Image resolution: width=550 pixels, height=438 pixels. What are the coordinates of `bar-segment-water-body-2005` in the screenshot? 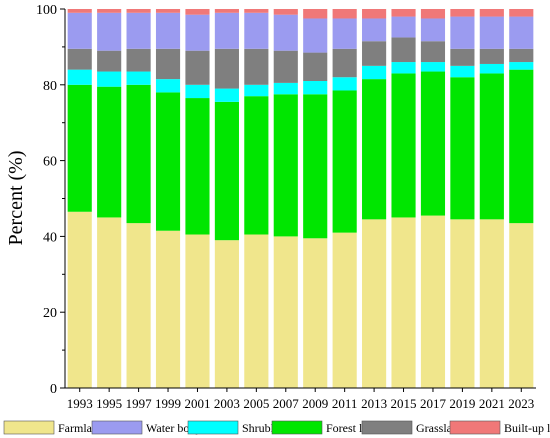 It's located at (256, 30).